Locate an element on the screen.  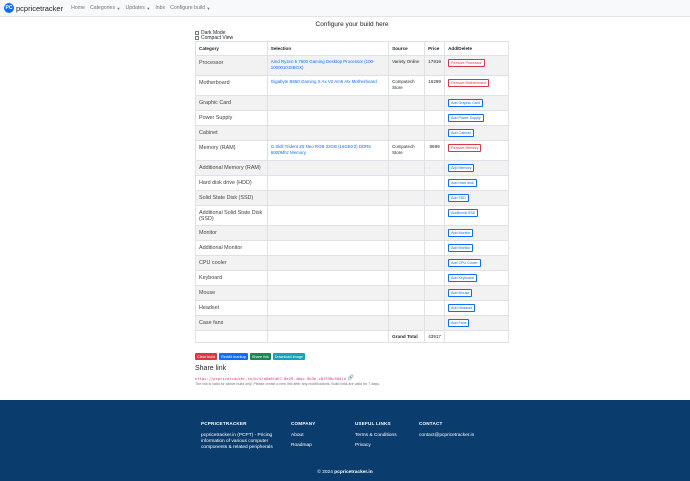
nav-configure-build: Configure build ▼ is located at coordinates (190, 8).